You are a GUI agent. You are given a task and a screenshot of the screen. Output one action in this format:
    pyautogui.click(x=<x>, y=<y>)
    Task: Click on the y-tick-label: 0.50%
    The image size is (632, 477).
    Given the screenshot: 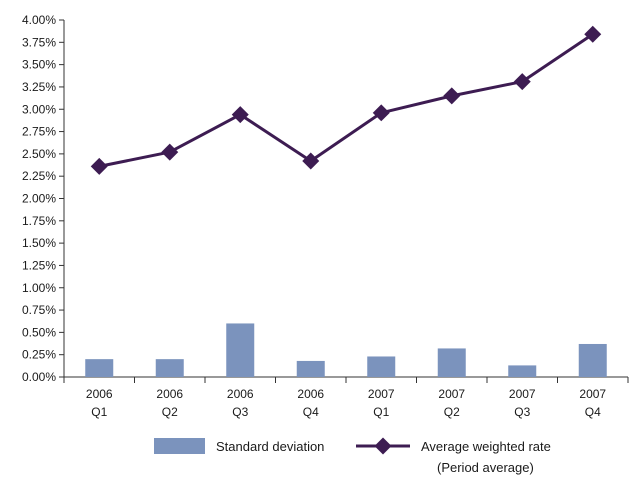 What is the action you would take?
    pyautogui.click(x=39, y=332)
    